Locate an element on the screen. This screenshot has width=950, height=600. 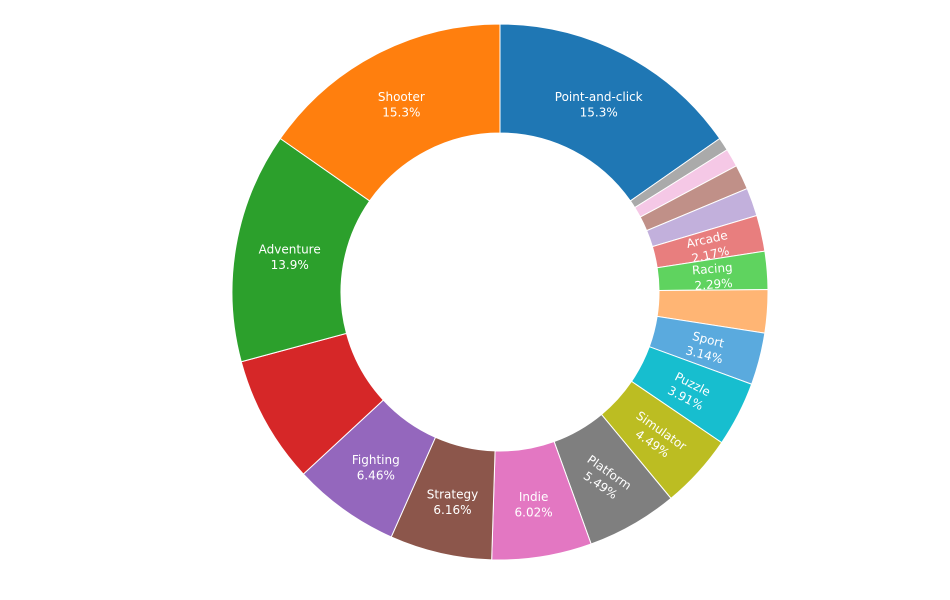
slice-percent-shooter: 15.3% is located at coordinates (401, 112).